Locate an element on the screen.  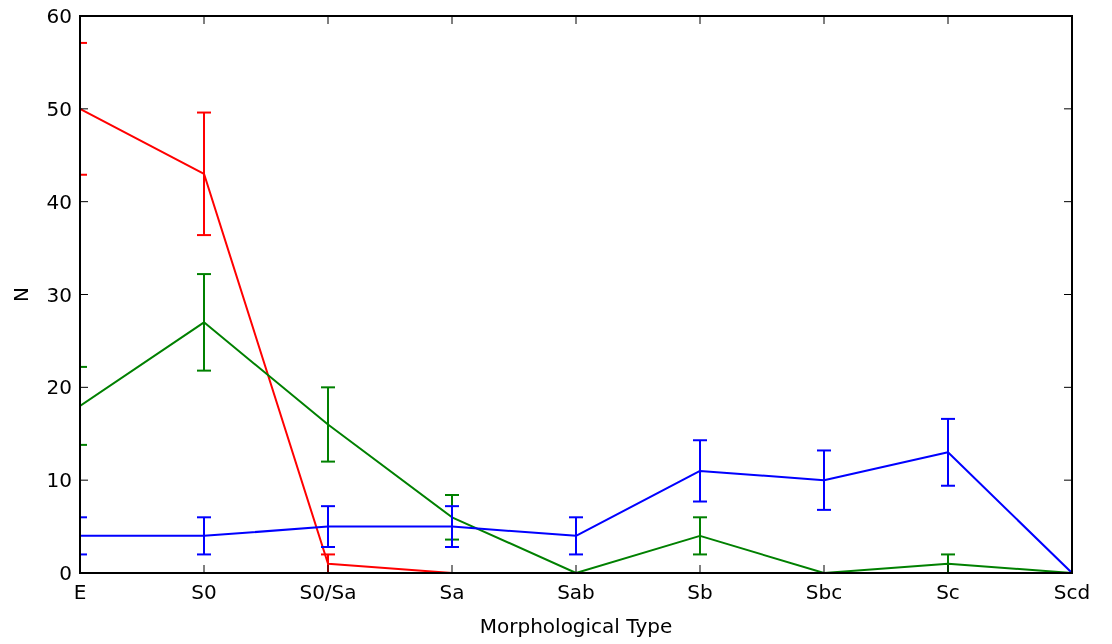
y-tick-label: 30 is located at coordinates (59, 294).